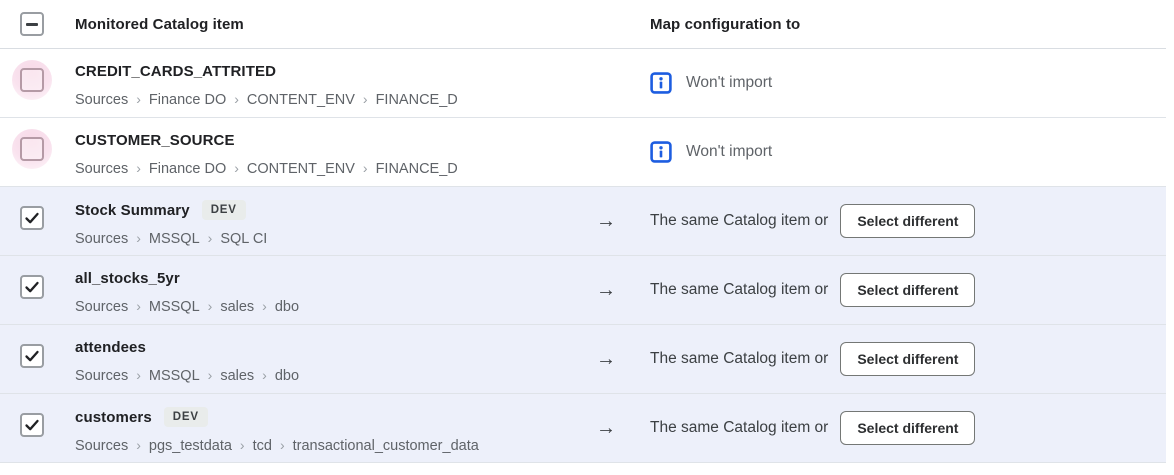 This screenshot has height=475, width=1174. I want to click on breadcrumb-segment: pgs_testdata, so click(190, 446).